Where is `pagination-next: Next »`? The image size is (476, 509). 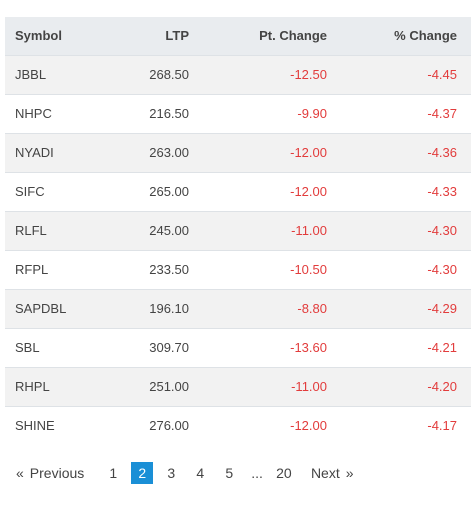
pagination-next: Next » is located at coordinates (335, 473).